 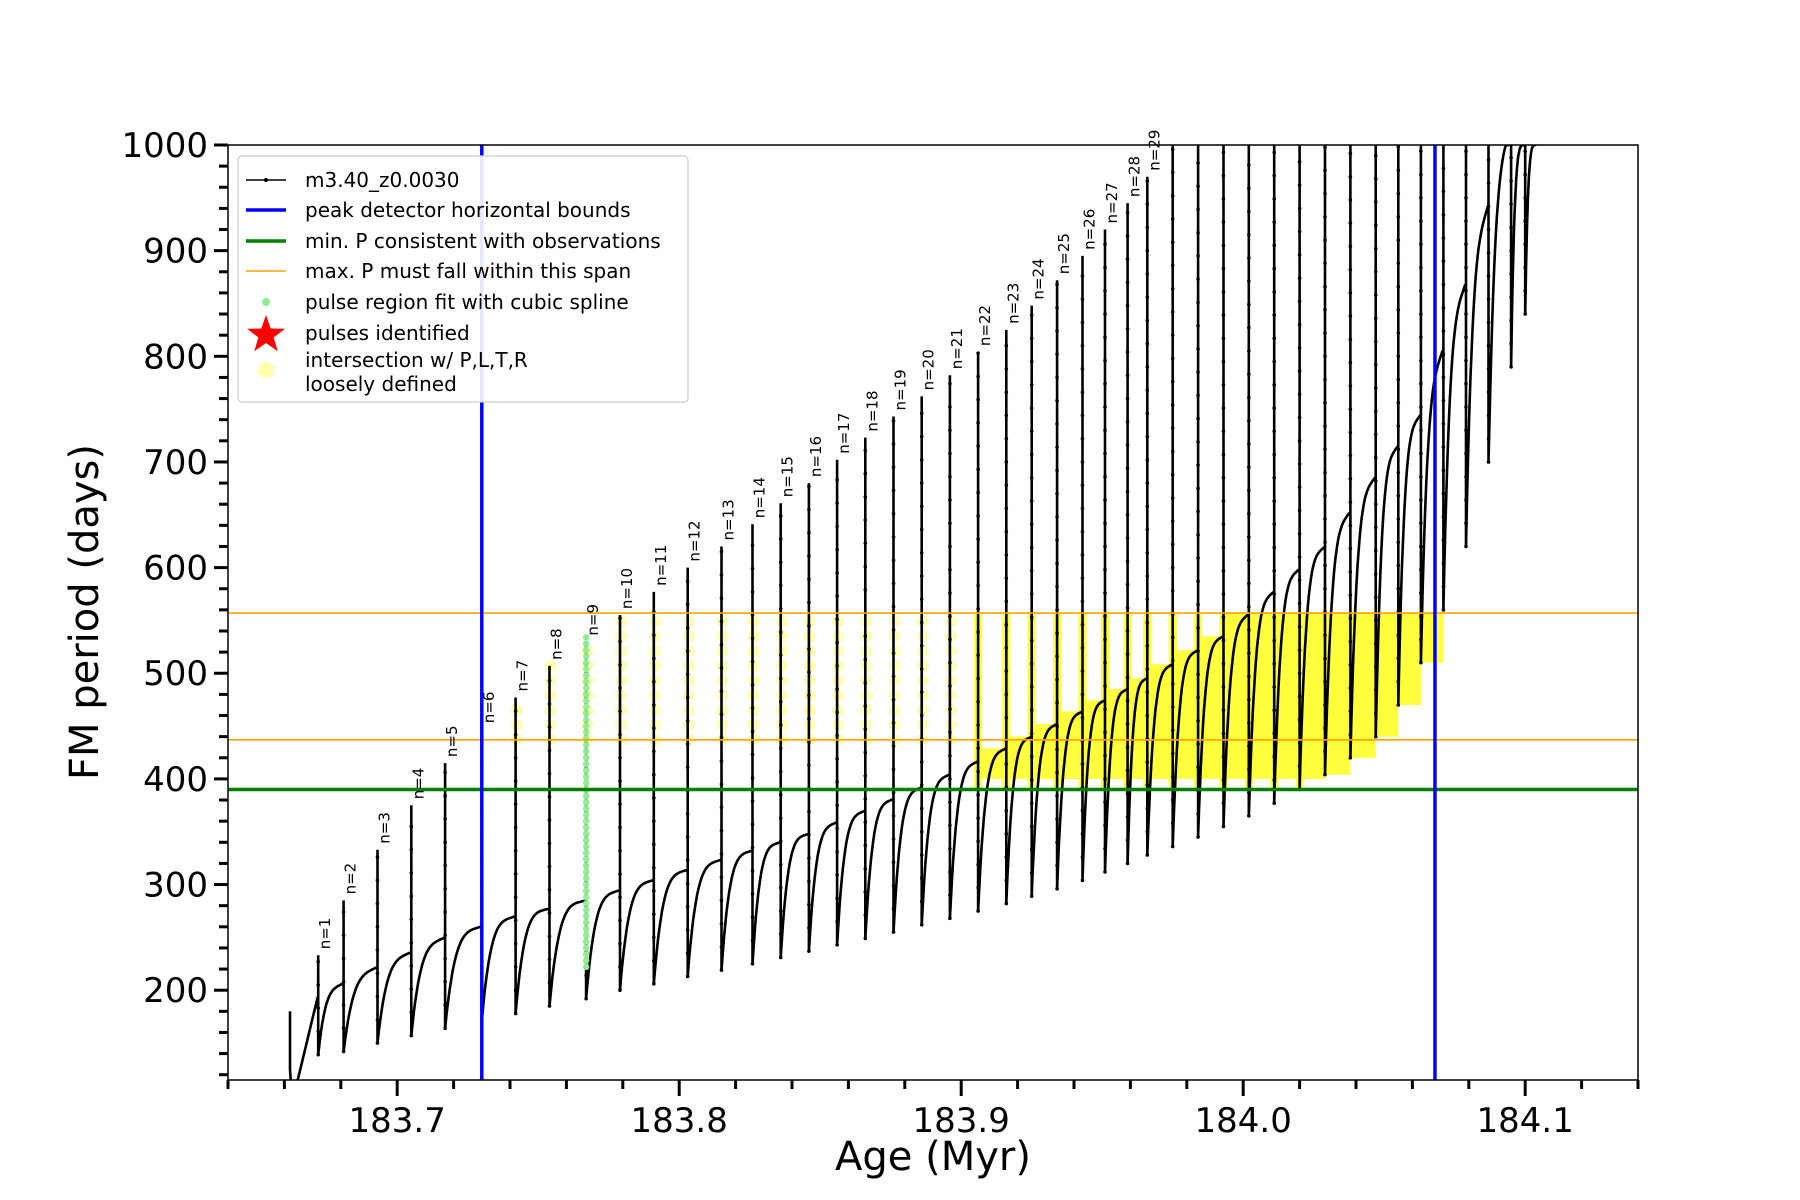 I want to click on pulse-label: n=16, so click(x=816, y=456).